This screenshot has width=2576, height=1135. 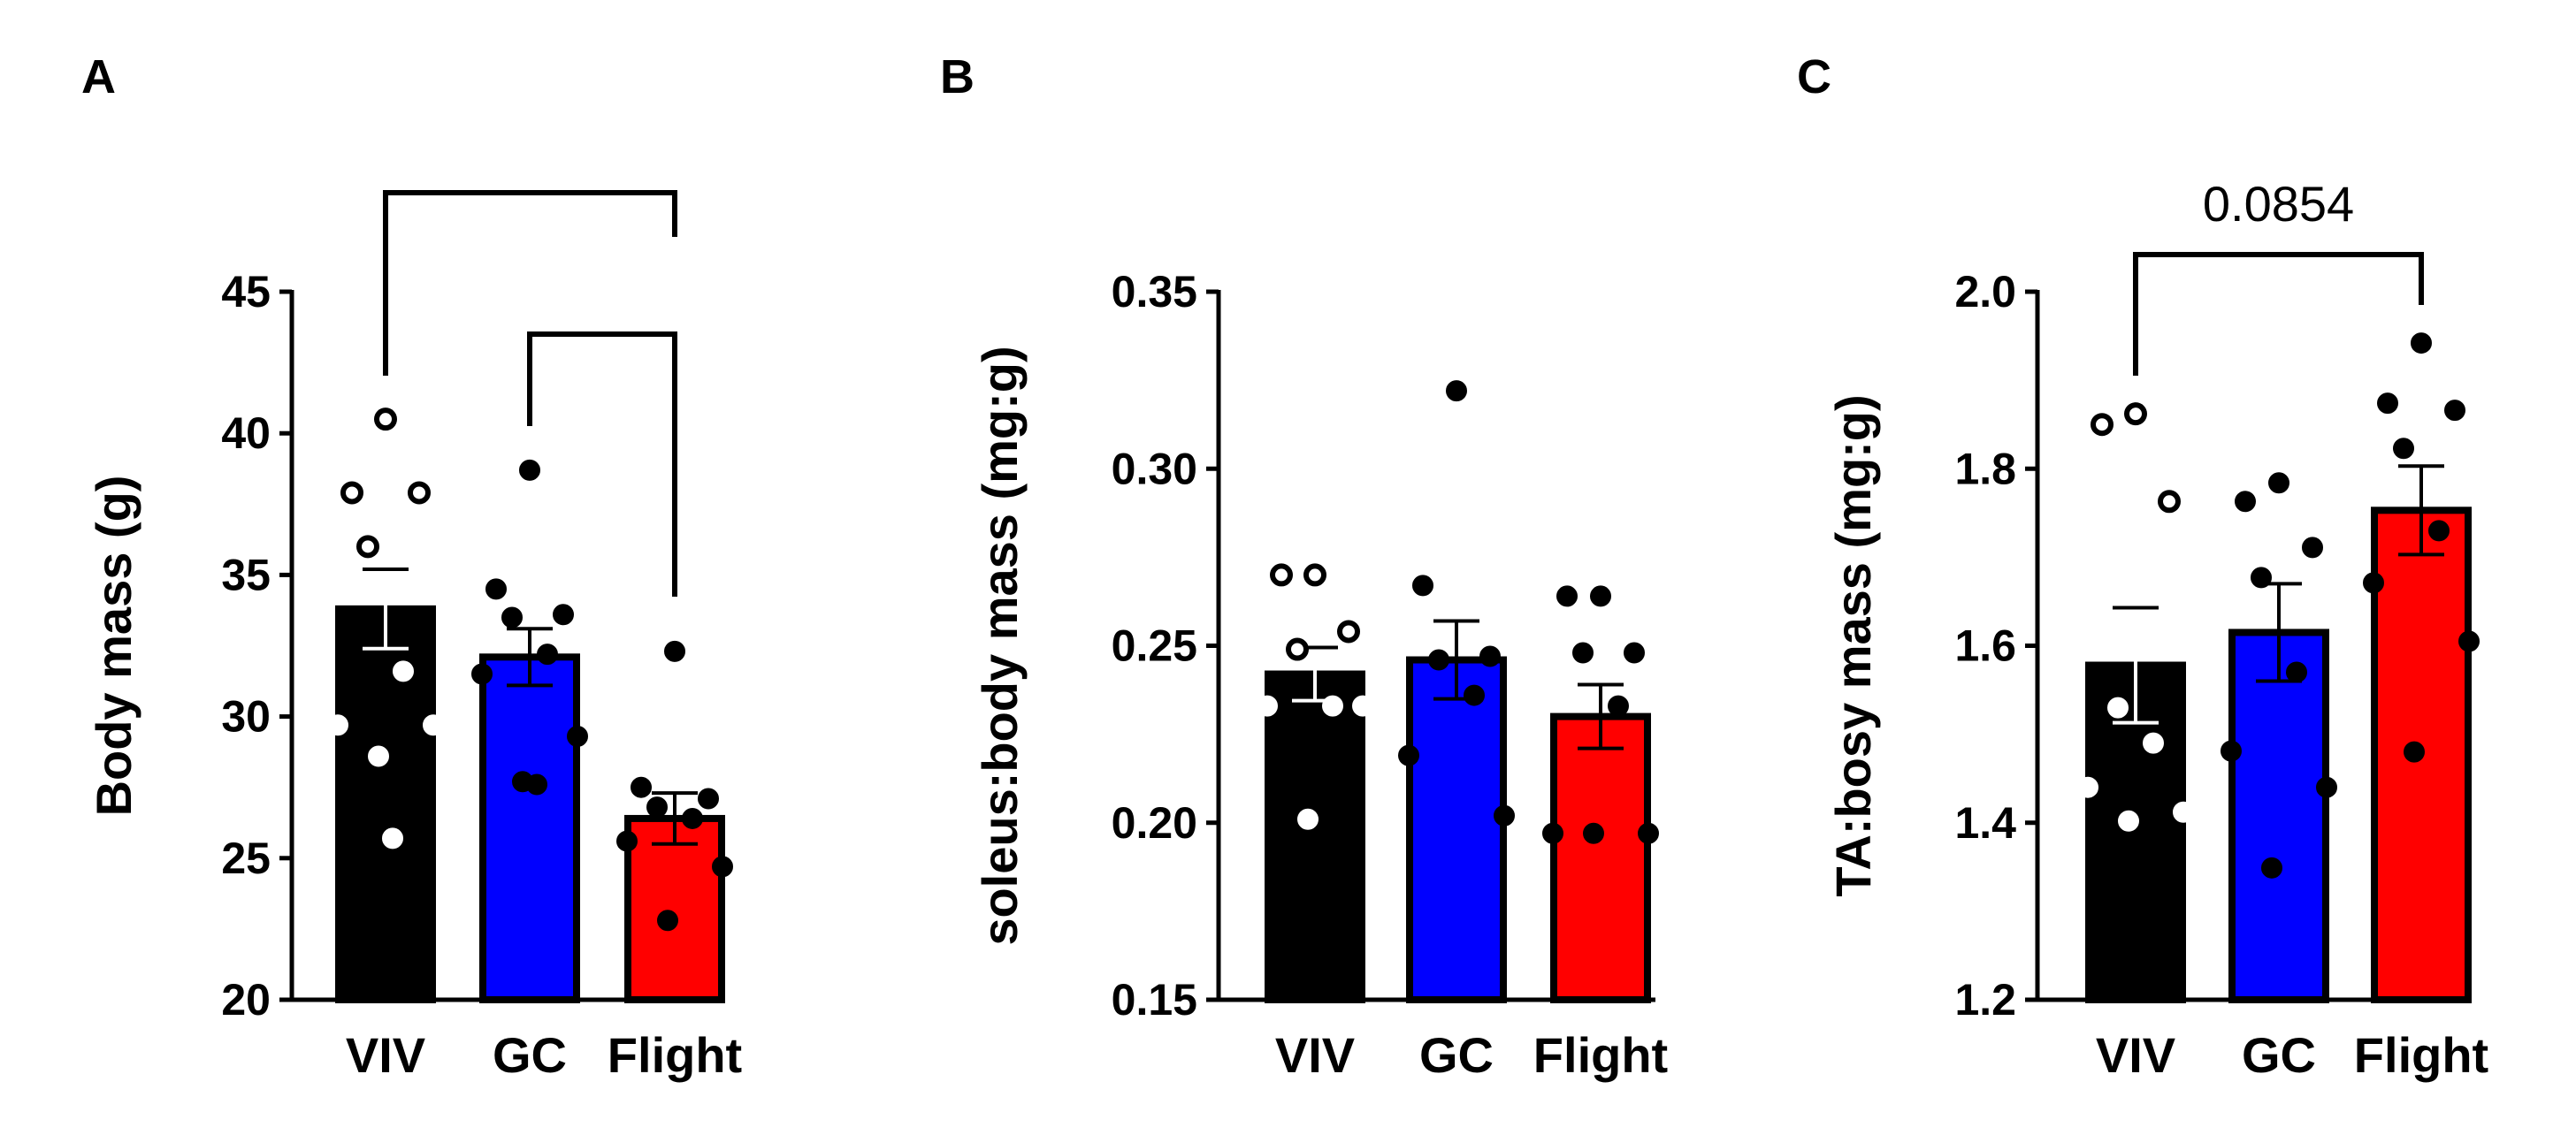 I want to click on y-tick-label: 1.8, so click(x=1985, y=468).